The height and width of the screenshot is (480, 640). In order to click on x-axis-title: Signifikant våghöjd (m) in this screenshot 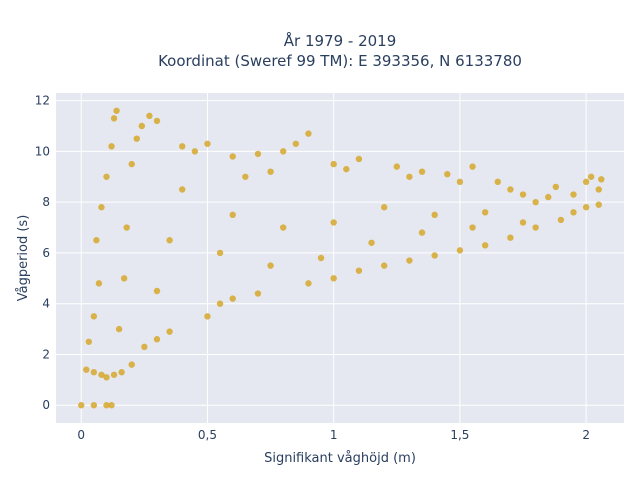, I will do `click(340, 458)`.